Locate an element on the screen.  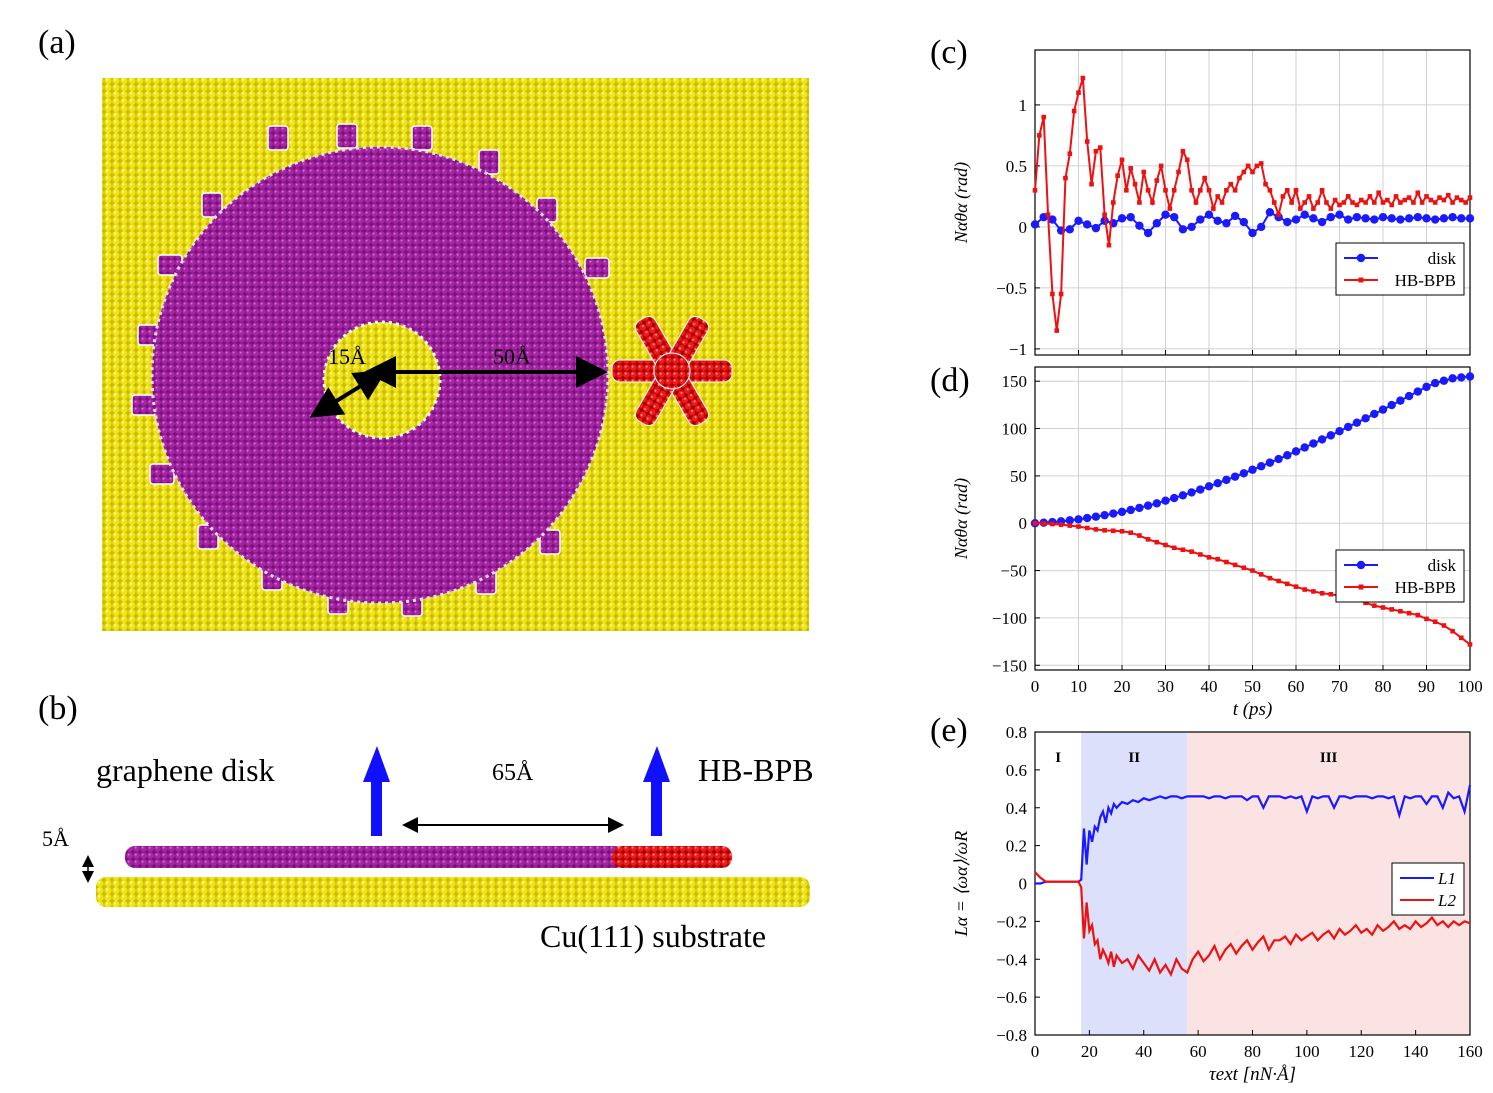
hbbpb-molecule-top-view is located at coordinates (672, 371).